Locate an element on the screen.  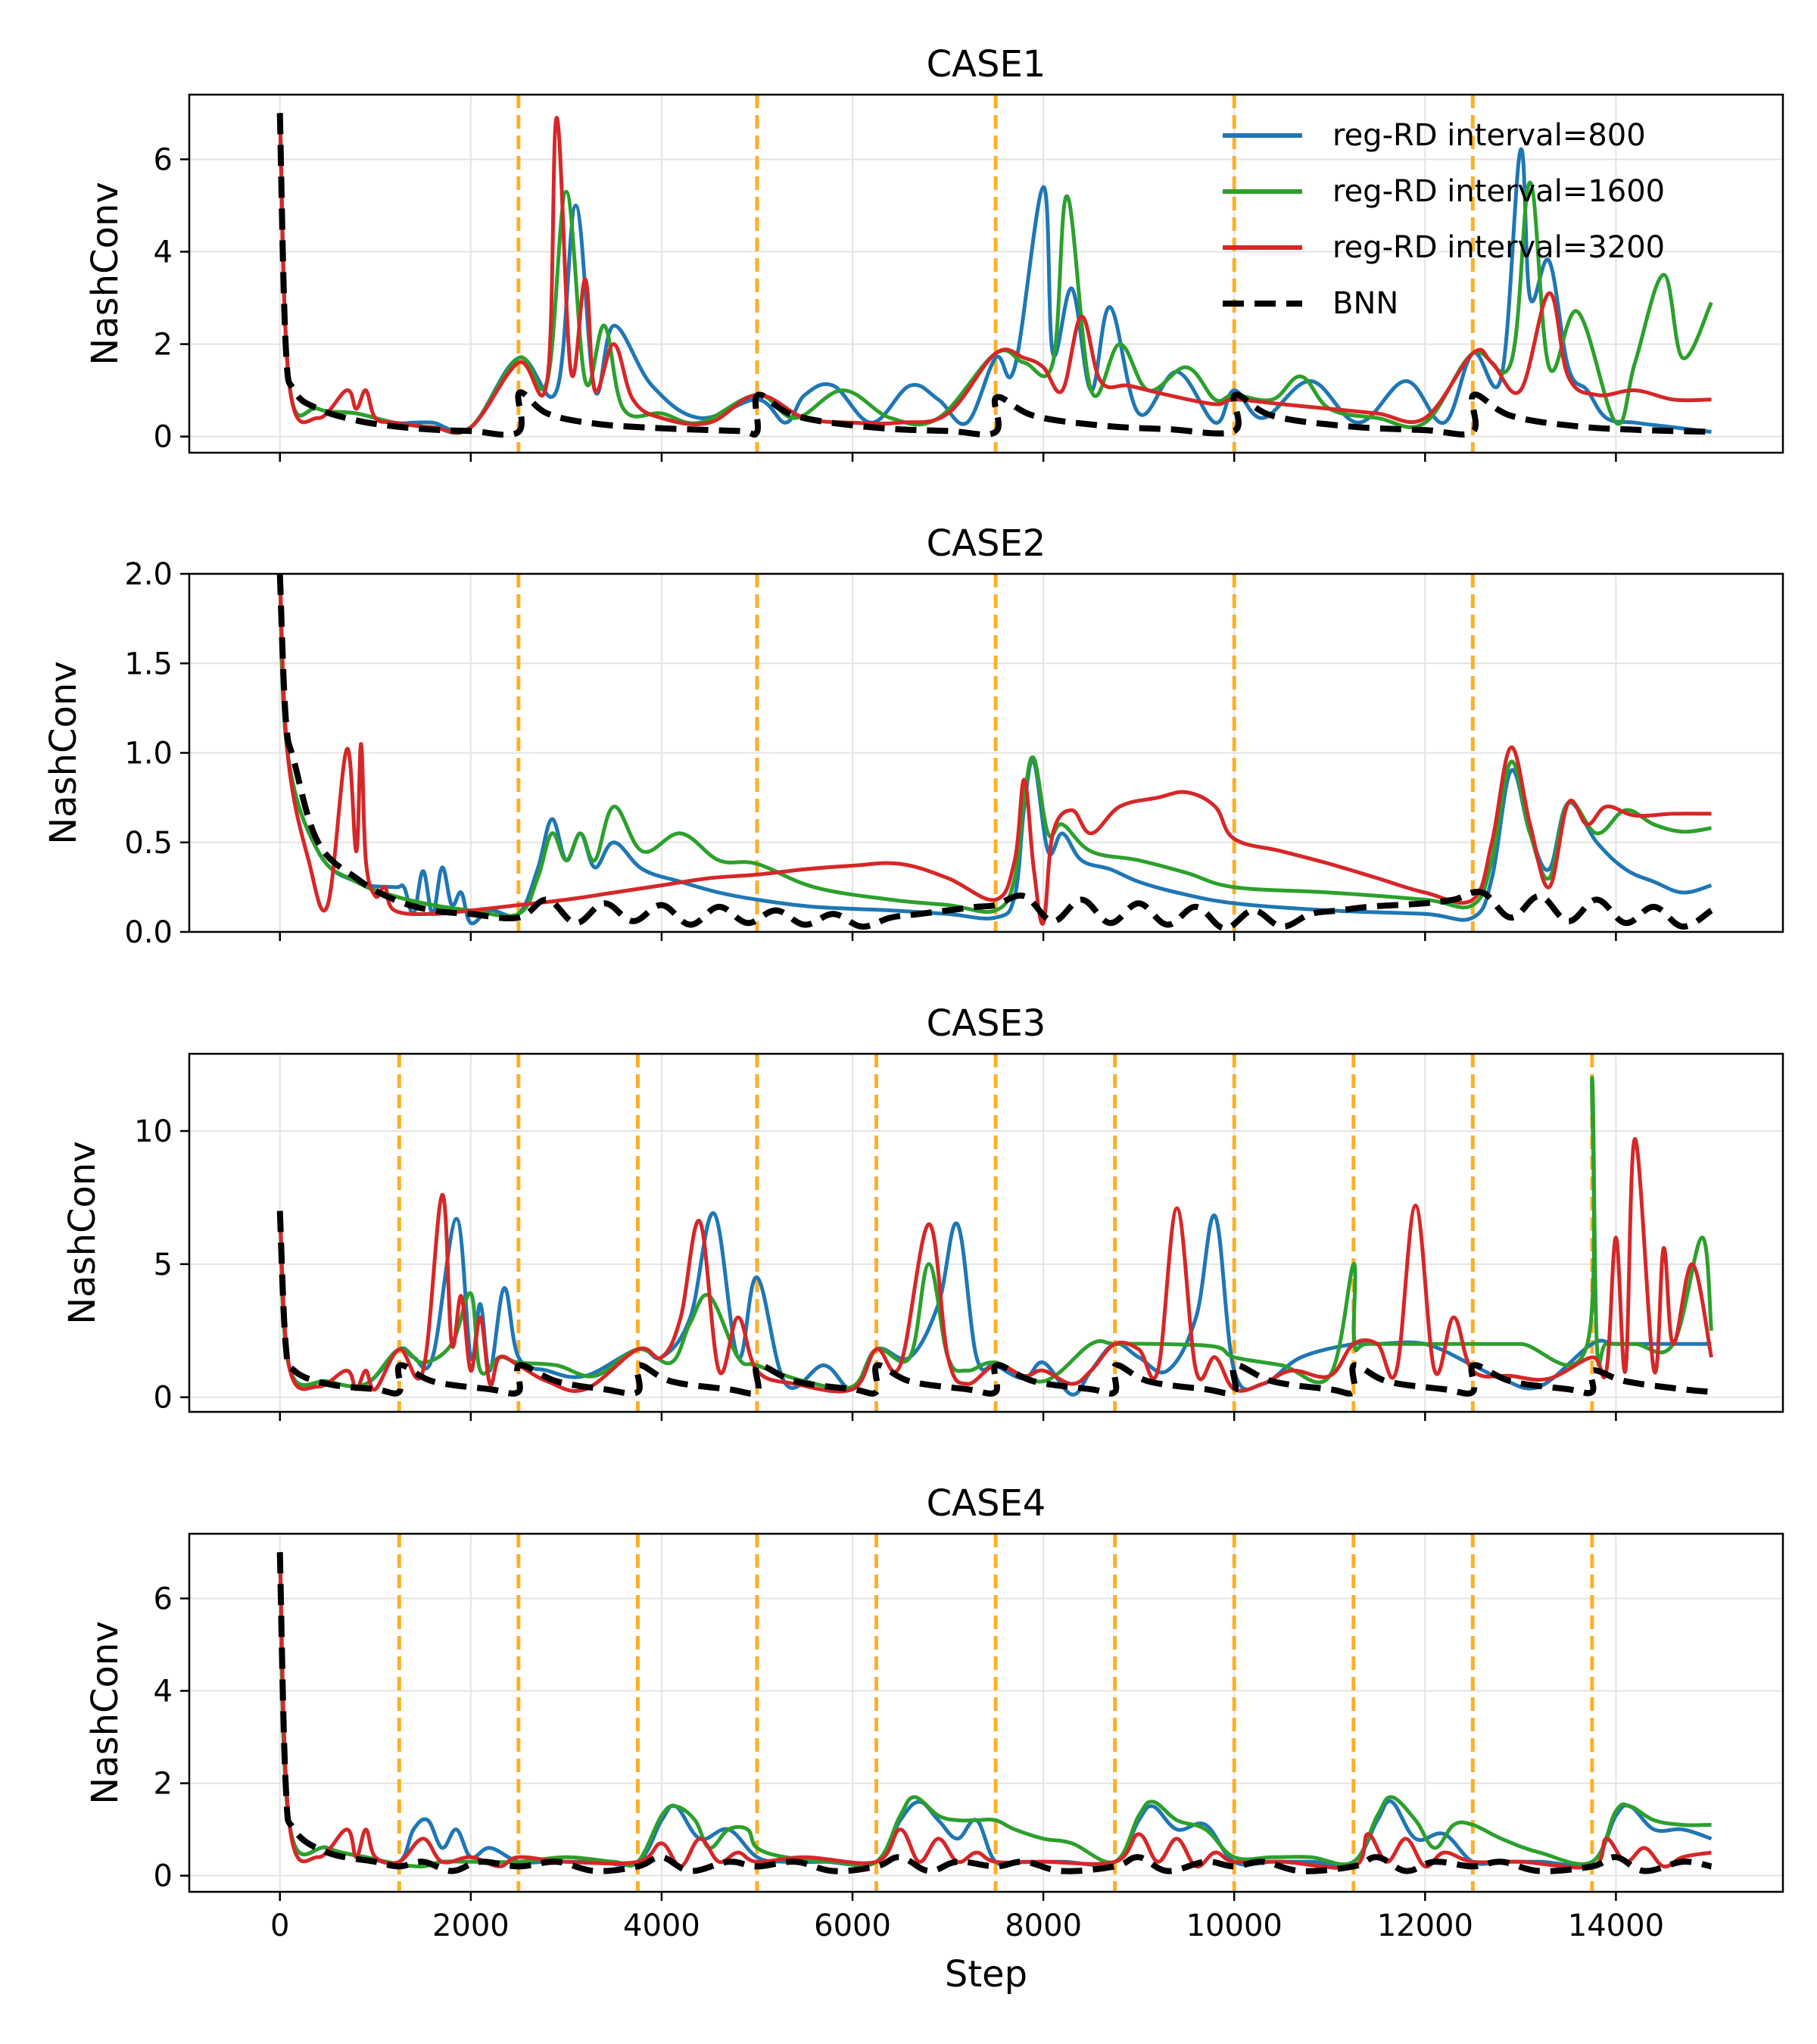
y-tick-label: 2.0 is located at coordinates (148, 574).